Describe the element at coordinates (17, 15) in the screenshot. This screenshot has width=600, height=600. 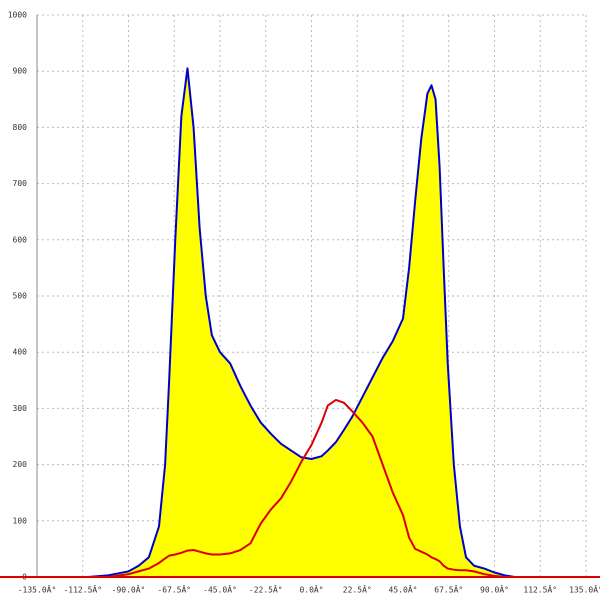
I see `y-tick-label: 1000` at that location.